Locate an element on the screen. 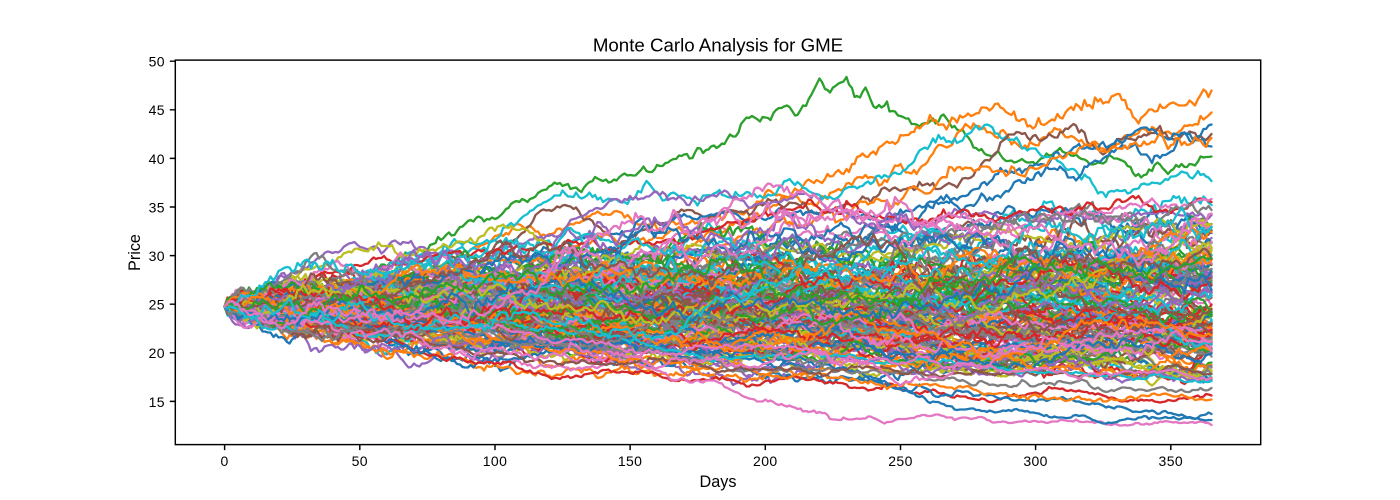 This screenshot has width=1400, height=500. svg-text: 0 is located at coordinates (225, 461).